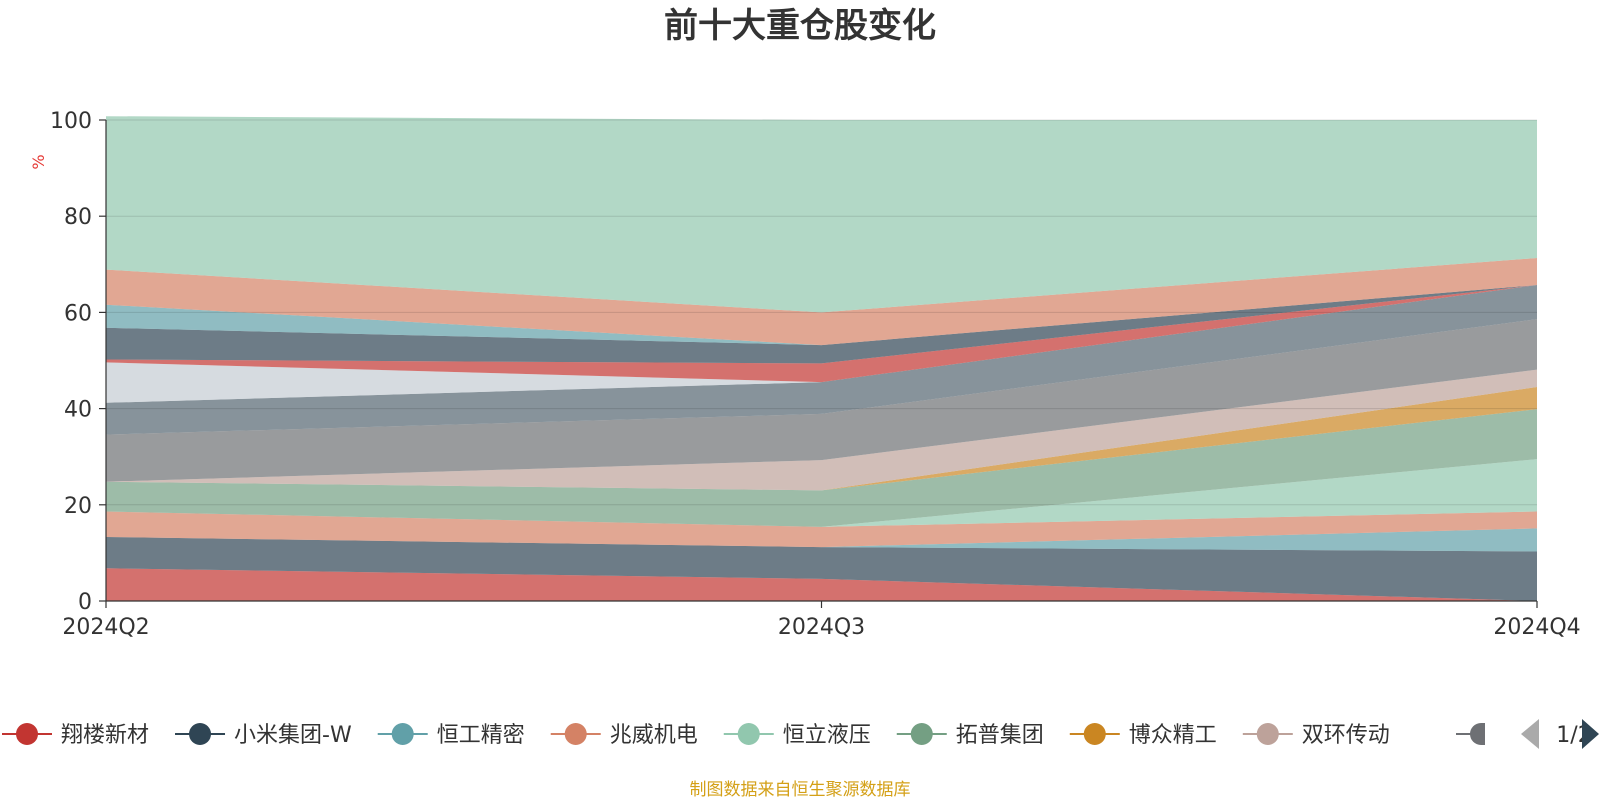 The width and height of the screenshot is (1600, 800). Describe the element at coordinates (78, 217) in the screenshot. I see `y-tick-label: 80` at that location.